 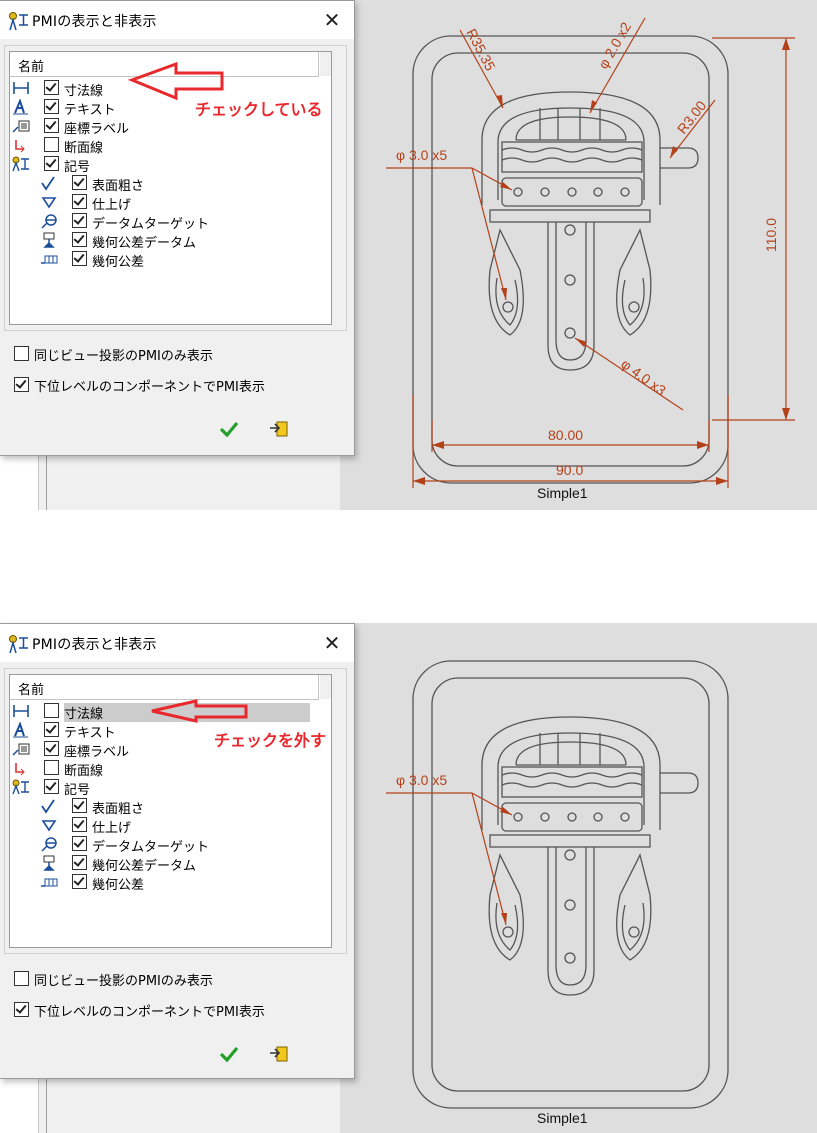 I want to click on check-icon, so click(x=229, y=1054).